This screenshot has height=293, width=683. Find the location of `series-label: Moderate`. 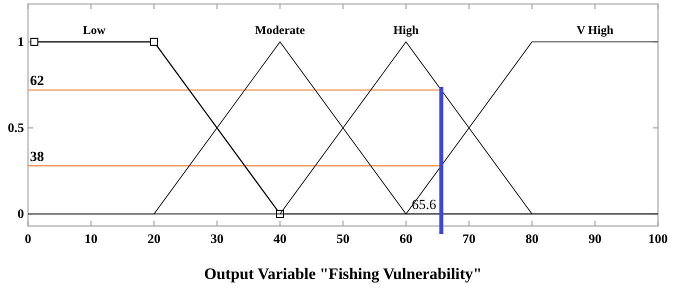

series-label: Moderate is located at coordinates (280, 29).